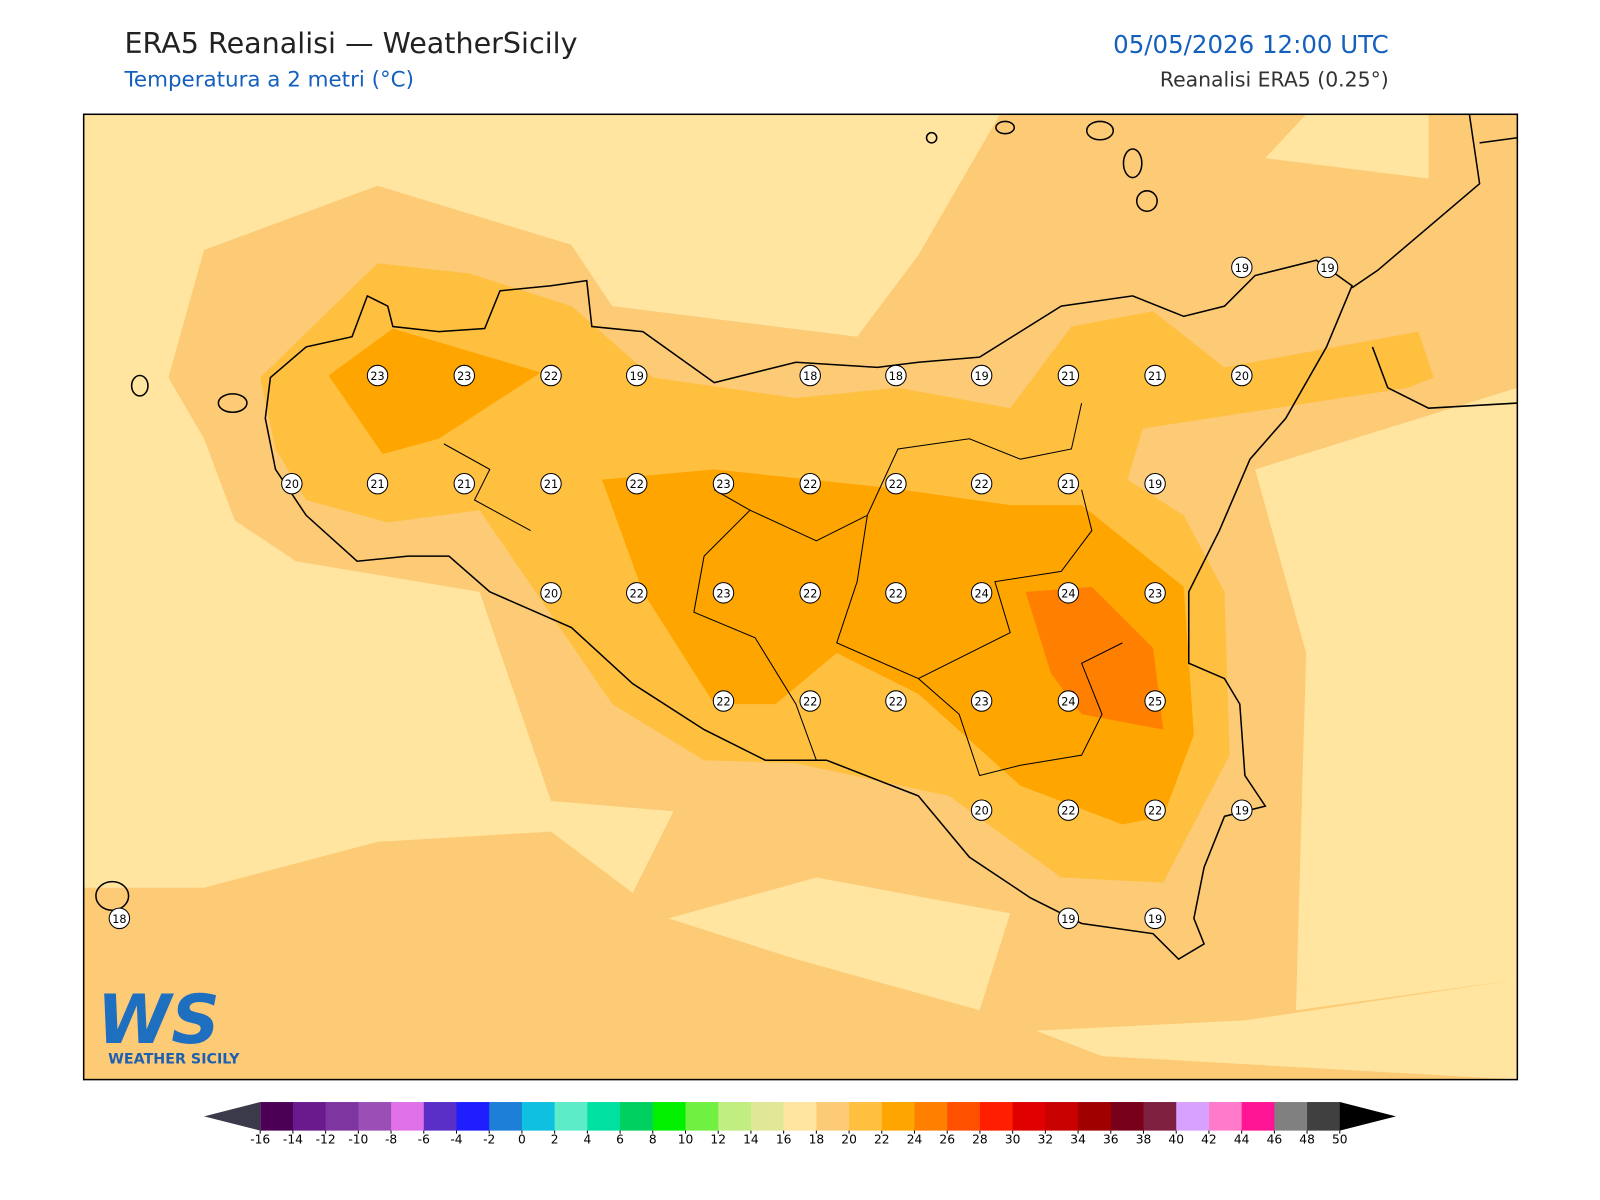 This screenshot has width=1600, height=1200. Describe the element at coordinates (424, 1139) in the screenshot. I see `colorbar-tick-label: -6` at that location.